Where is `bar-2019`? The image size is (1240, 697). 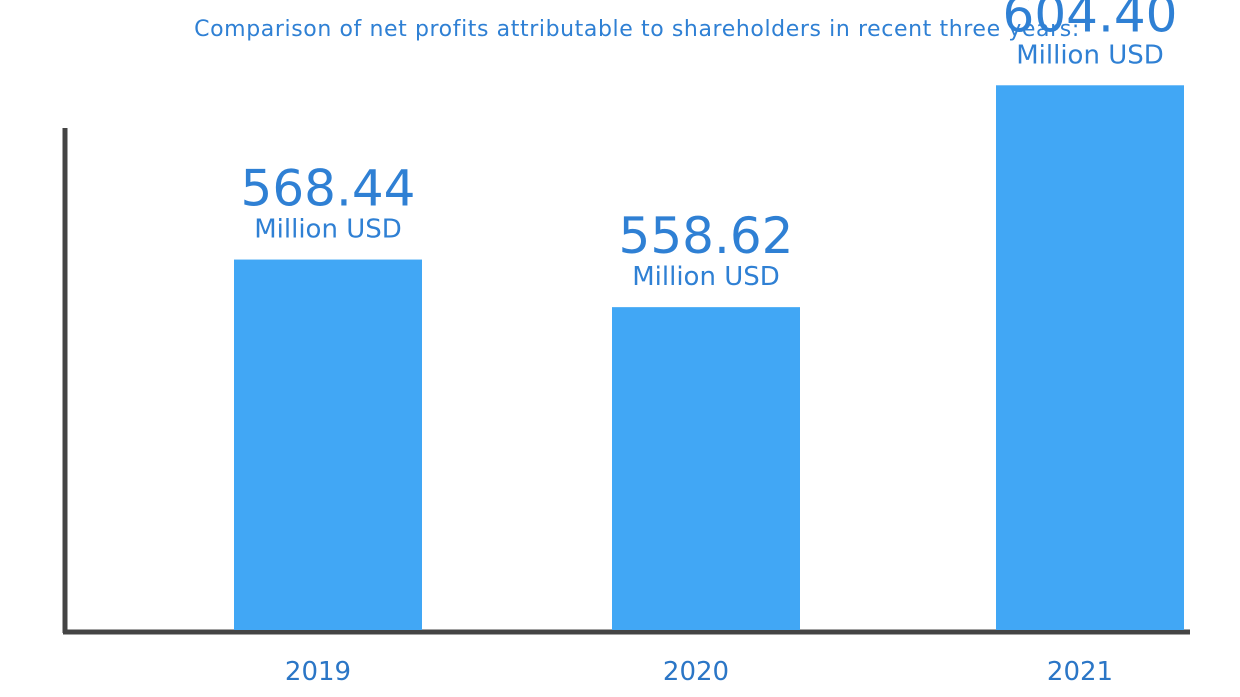
bar-2019 is located at coordinates (328, 444).